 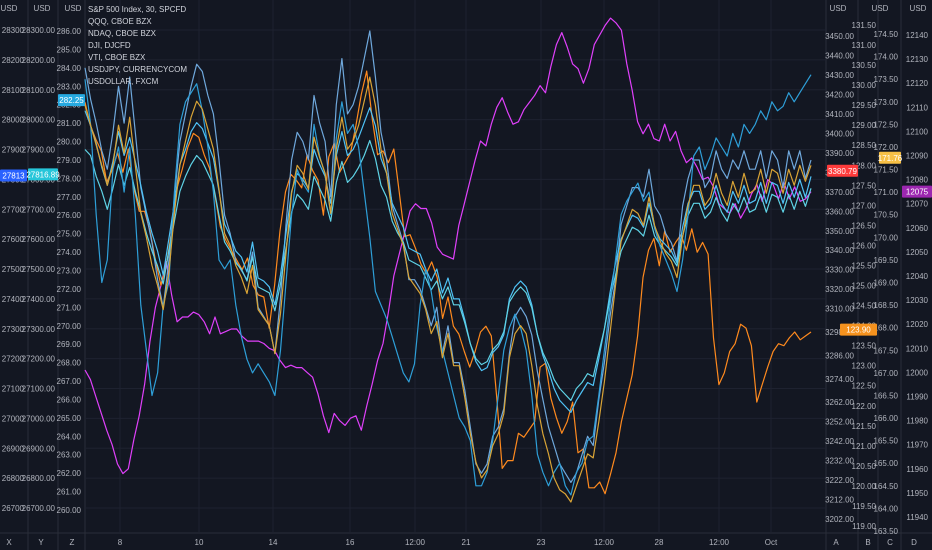 What do you see at coordinates (13, 175) in the screenshot?
I see `price-badge-axis1` at bounding box center [13, 175].